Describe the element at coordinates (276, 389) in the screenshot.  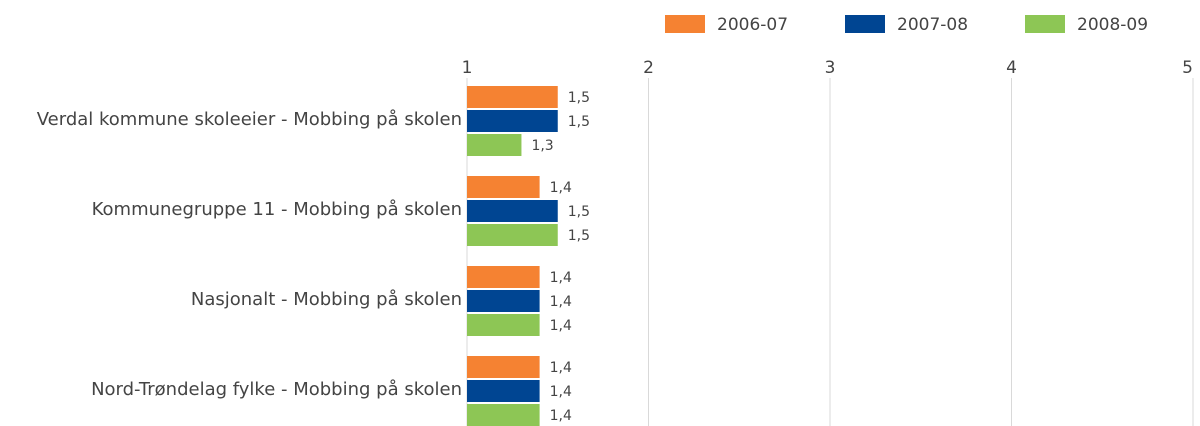
I see `category-label: Nord-Trøndelag fylke - Mobbing på skolen` at that location.